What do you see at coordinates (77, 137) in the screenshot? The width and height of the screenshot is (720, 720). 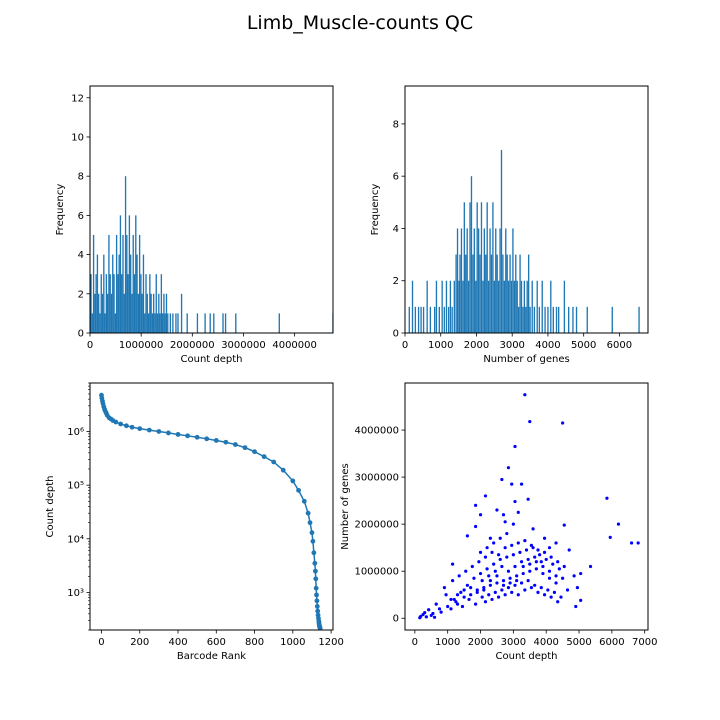 I see `y-tick-label: 10` at bounding box center [77, 137].